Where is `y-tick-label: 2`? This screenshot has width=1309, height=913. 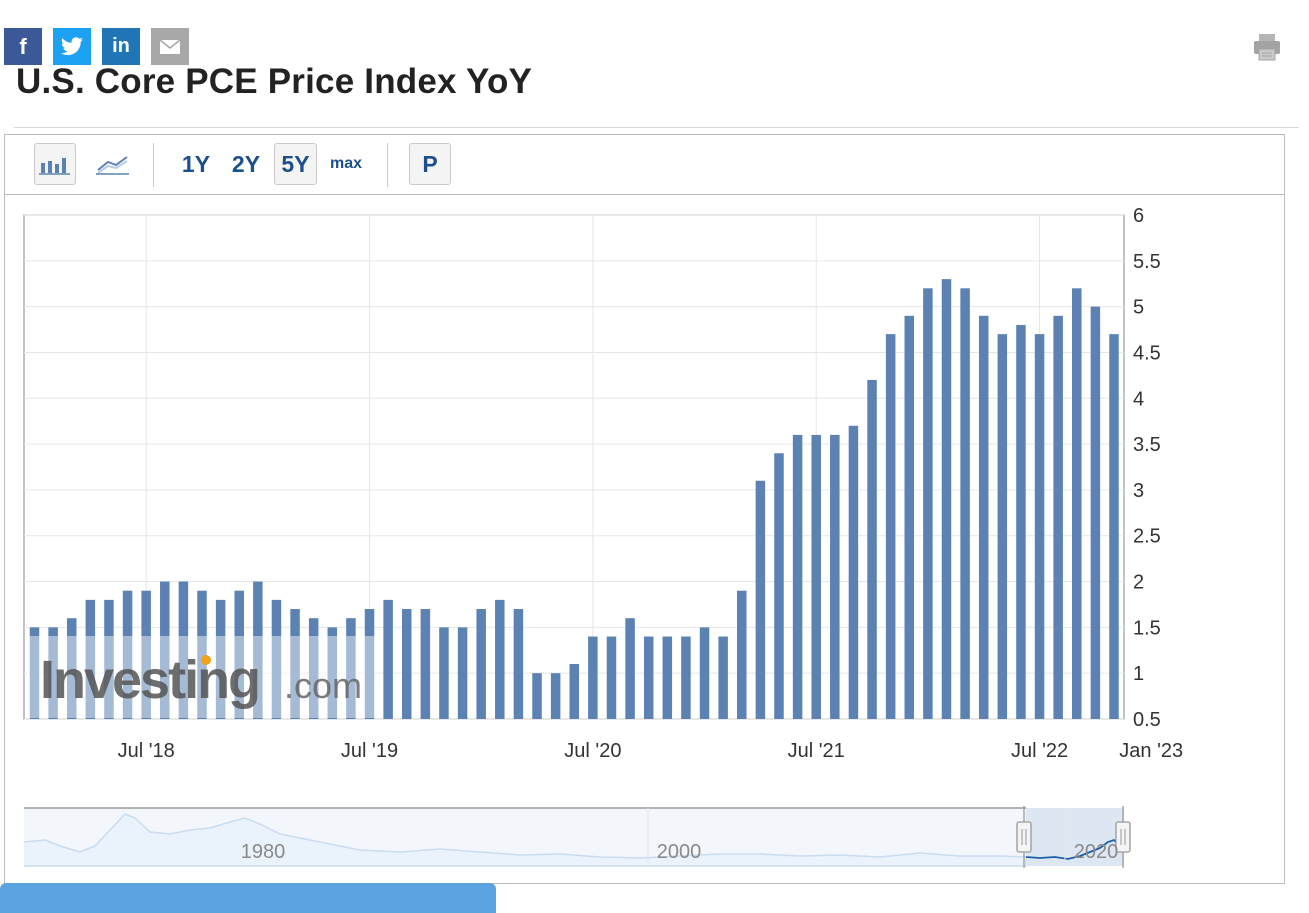 y-tick-label: 2 is located at coordinates (1138, 583).